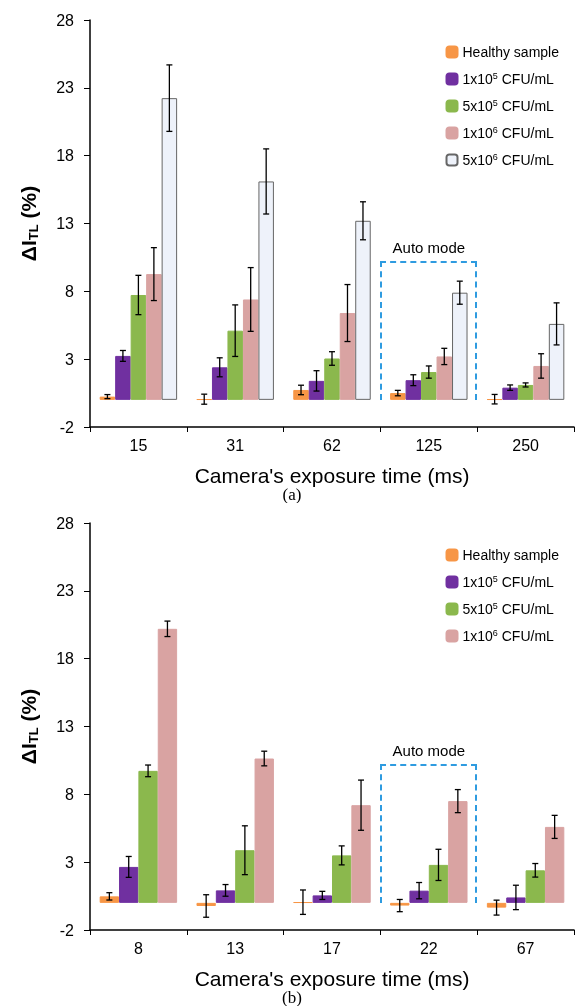 This screenshot has height=1006, width=584. What do you see at coordinates (138, 948) in the screenshot?
I see `x-tick-label: 8` at bounding box center [138, 948].